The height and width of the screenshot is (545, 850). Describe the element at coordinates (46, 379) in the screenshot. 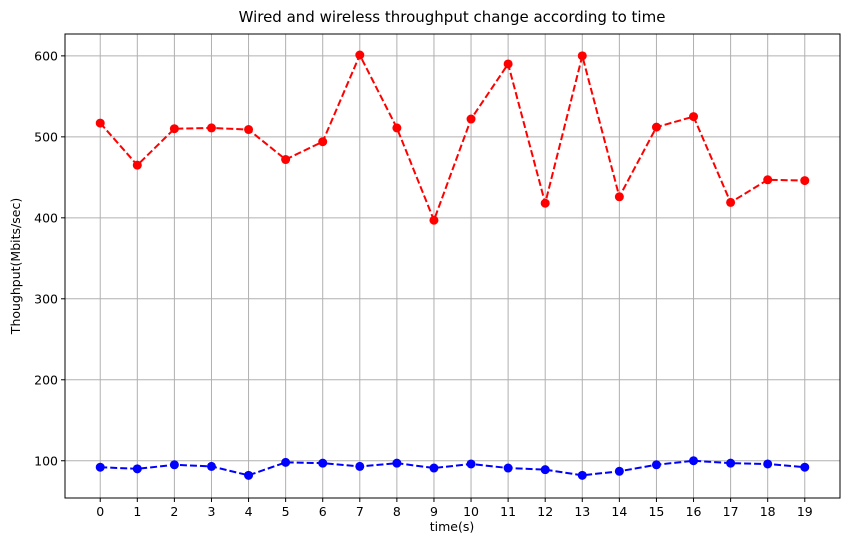

I see `y-tick-label: 200` at that location.